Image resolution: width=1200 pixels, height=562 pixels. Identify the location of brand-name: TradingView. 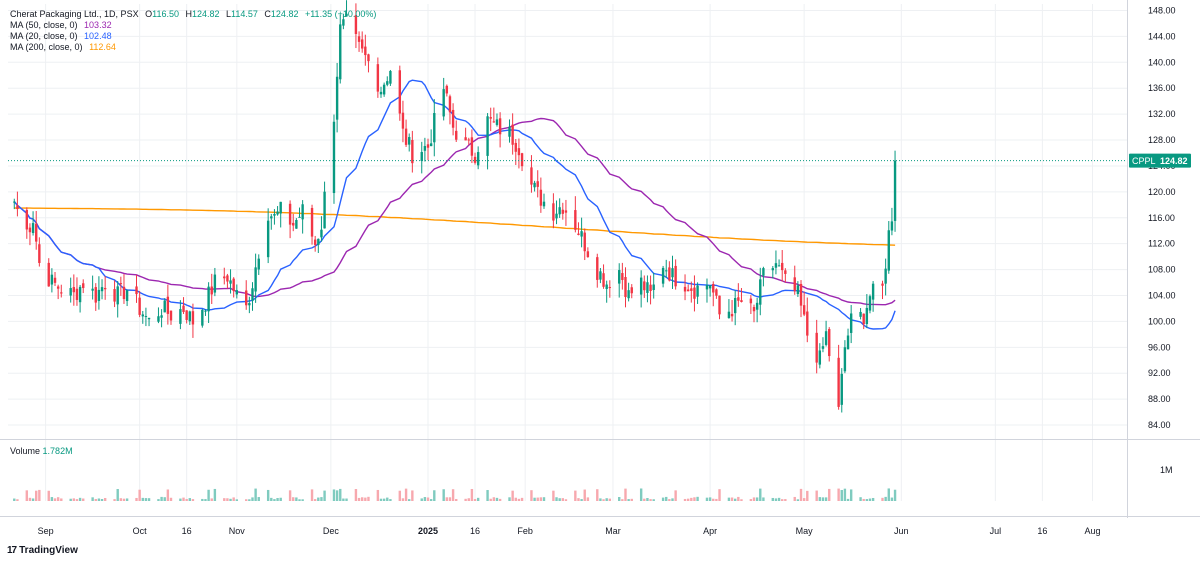
(48, 550).